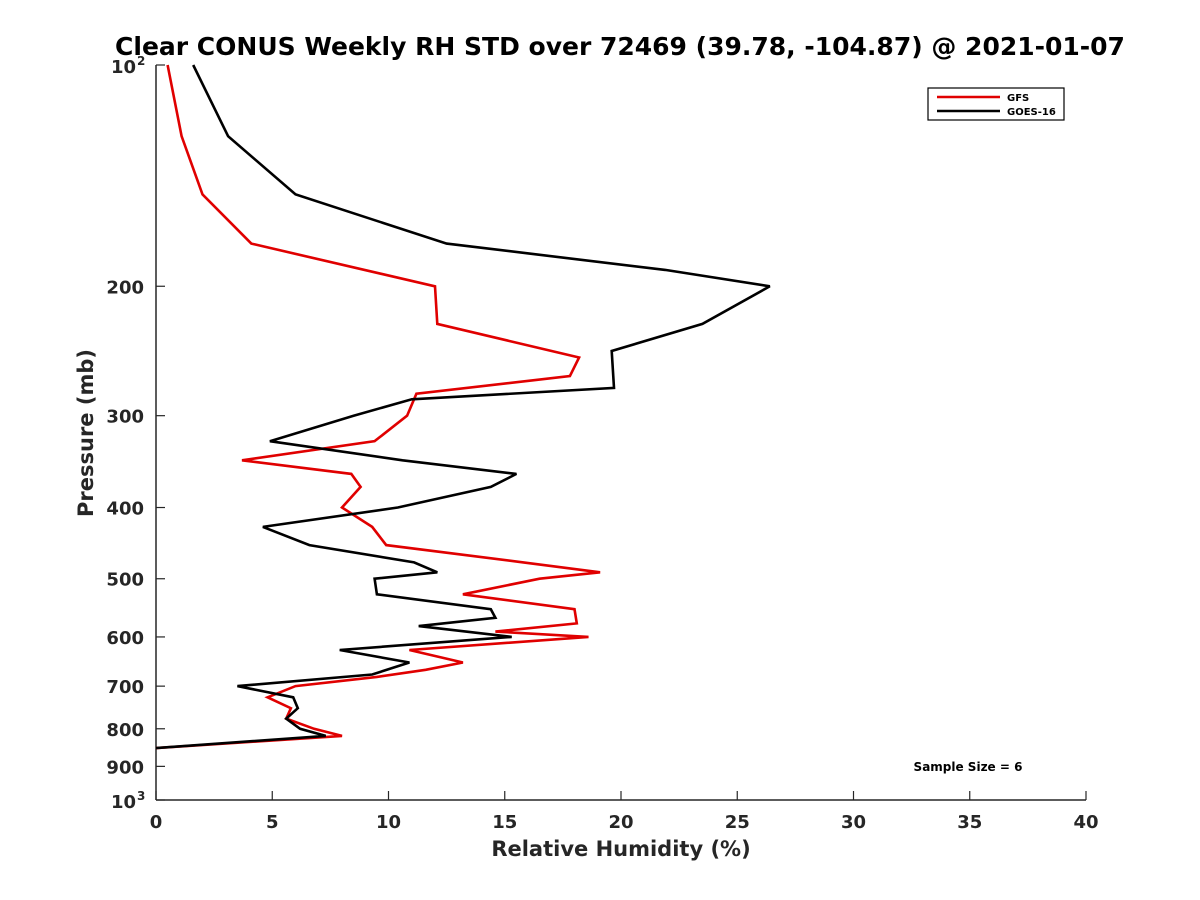 This screenshot has height=900, width=1200. What do you see at coordinates (388, 822) in the screenshot?
I see `x-tick-label: 10` at bounding box center [388, 822].